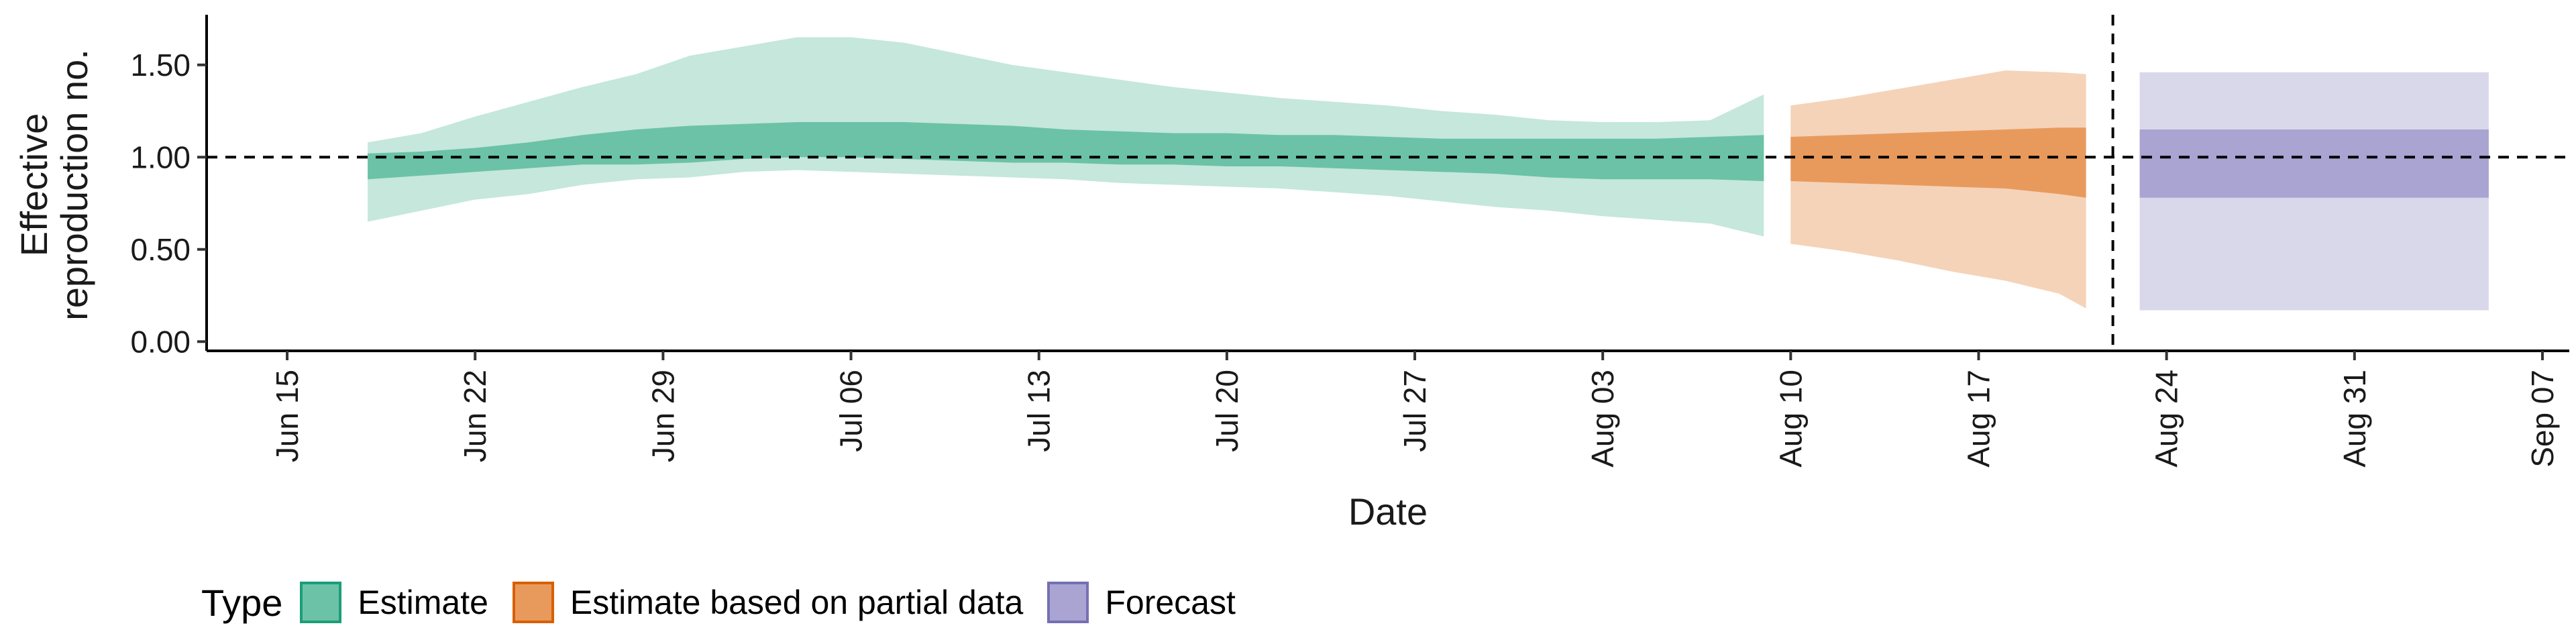  Describe the element at coordinates (160, 157) in the screenshot. I see `y-tick-label: 1.00` at that location.